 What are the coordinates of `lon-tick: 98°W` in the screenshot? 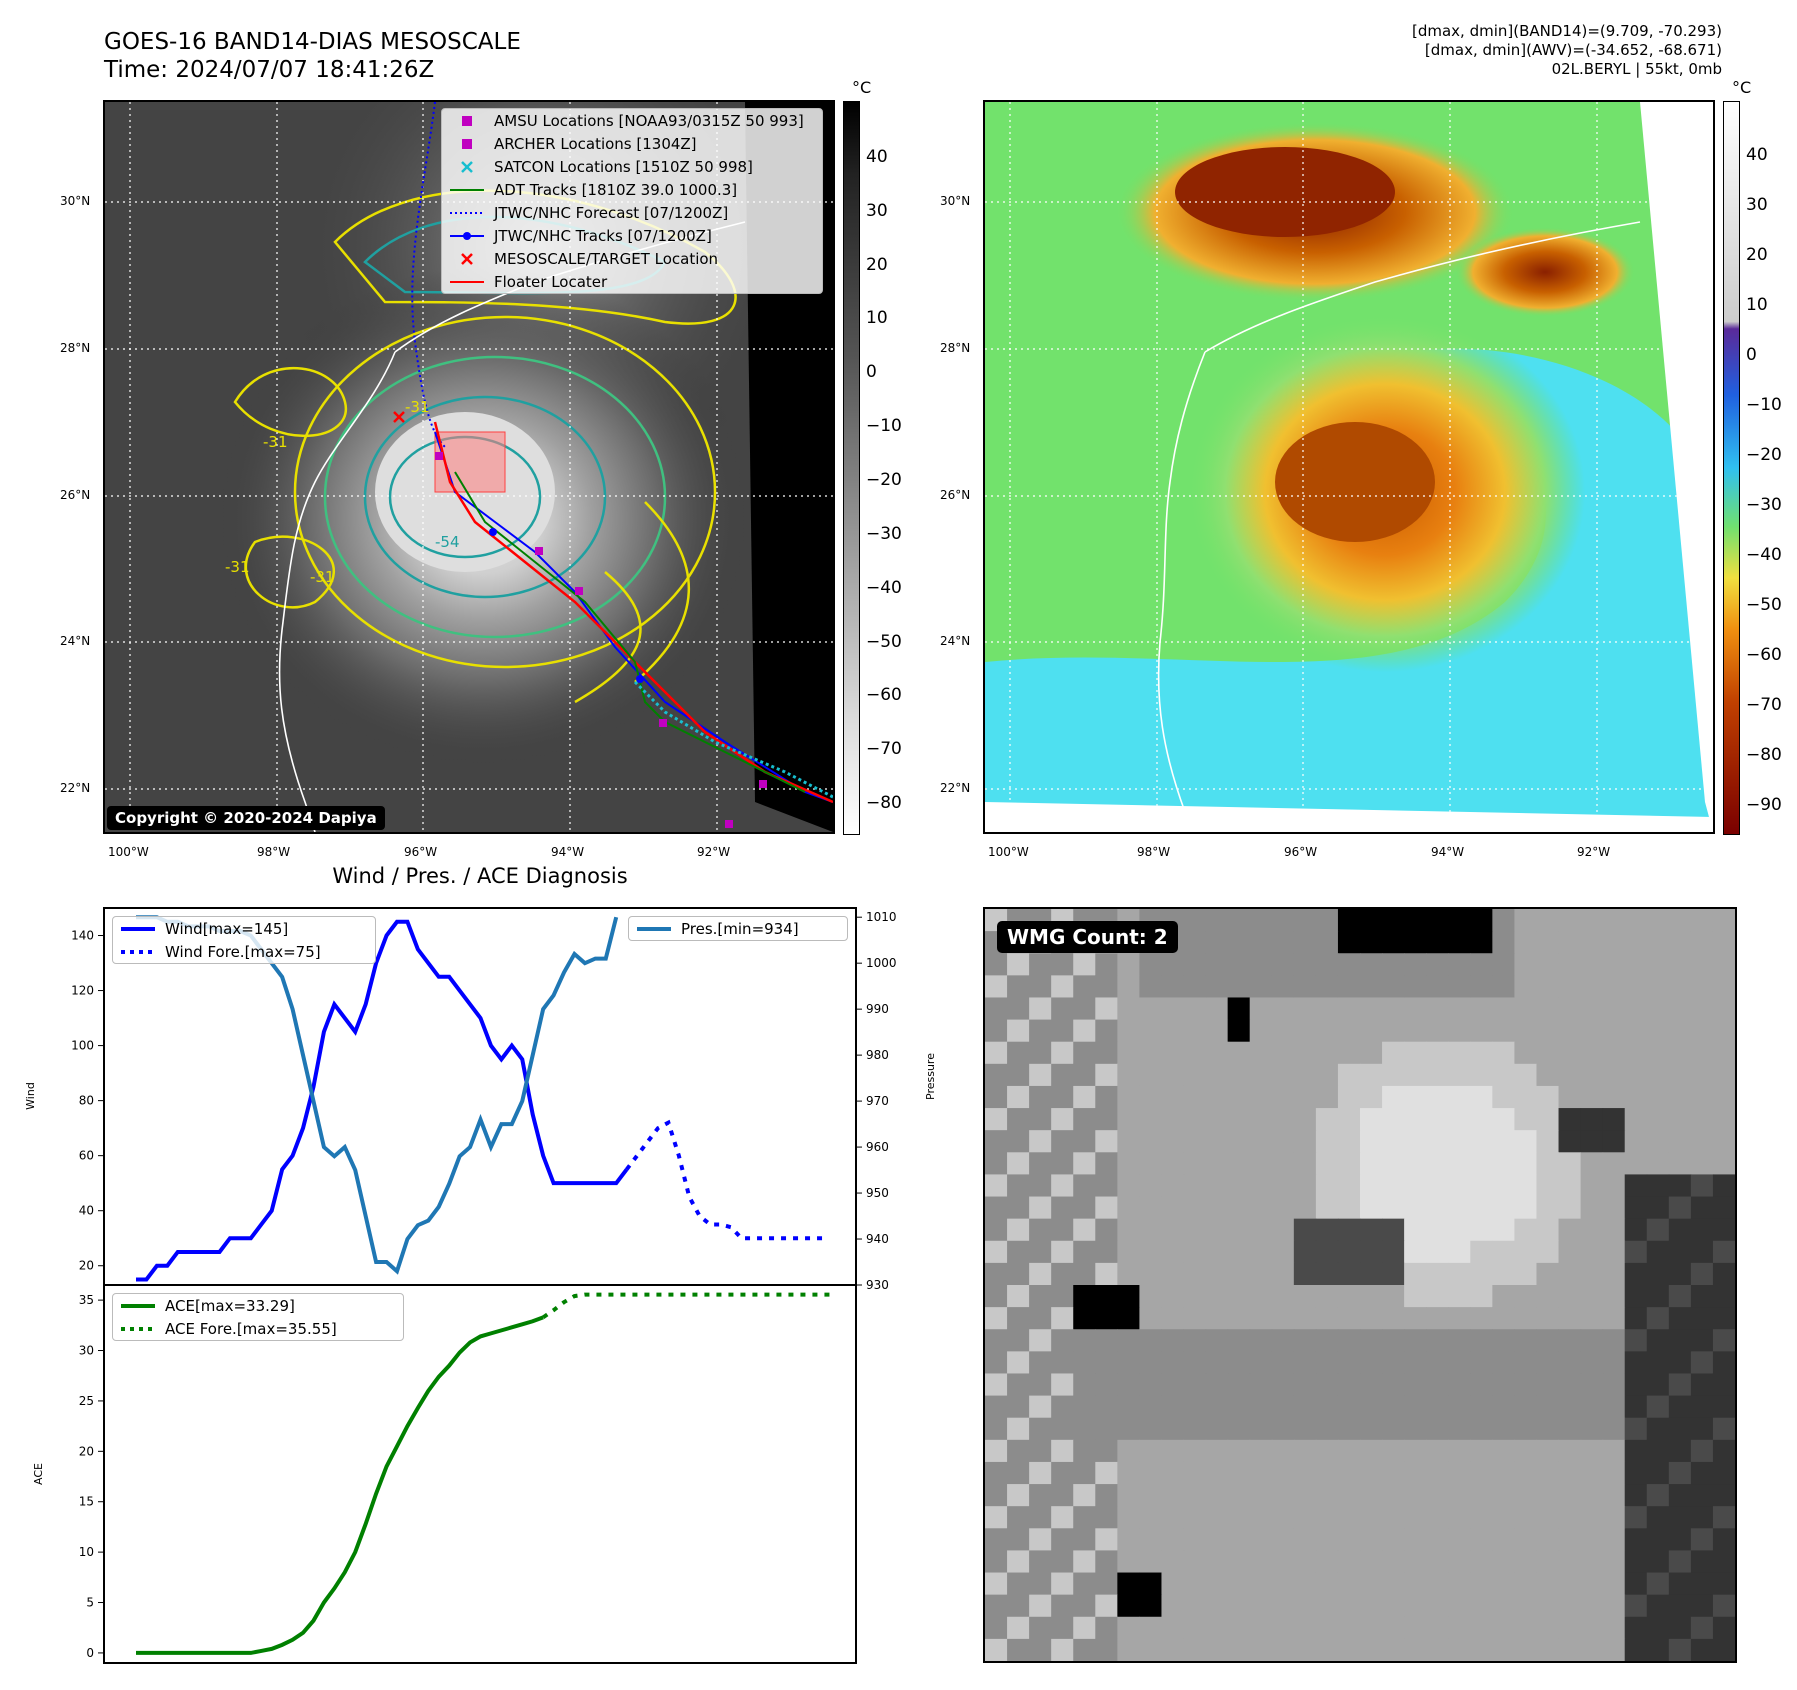 It's located at (1154, 852).